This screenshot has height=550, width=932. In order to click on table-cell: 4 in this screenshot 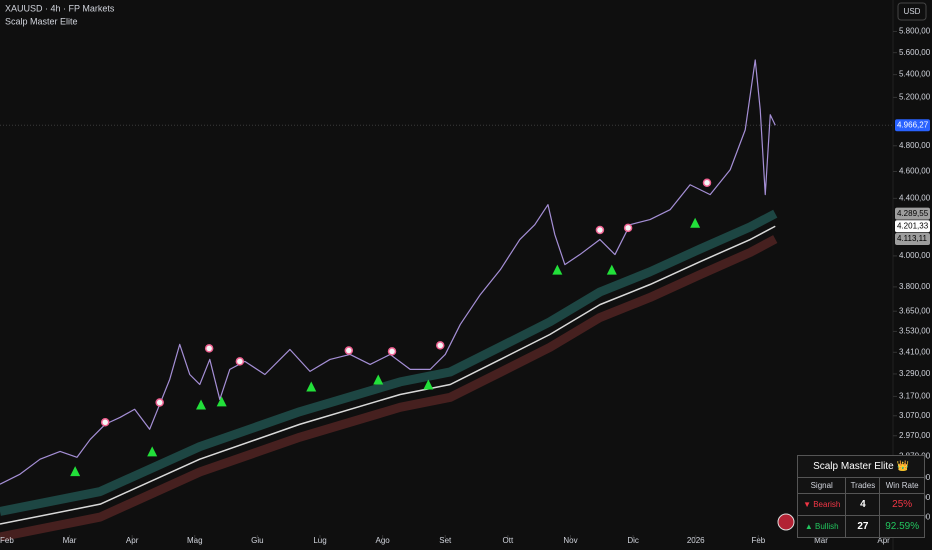, I will do `click(863, 504)`.